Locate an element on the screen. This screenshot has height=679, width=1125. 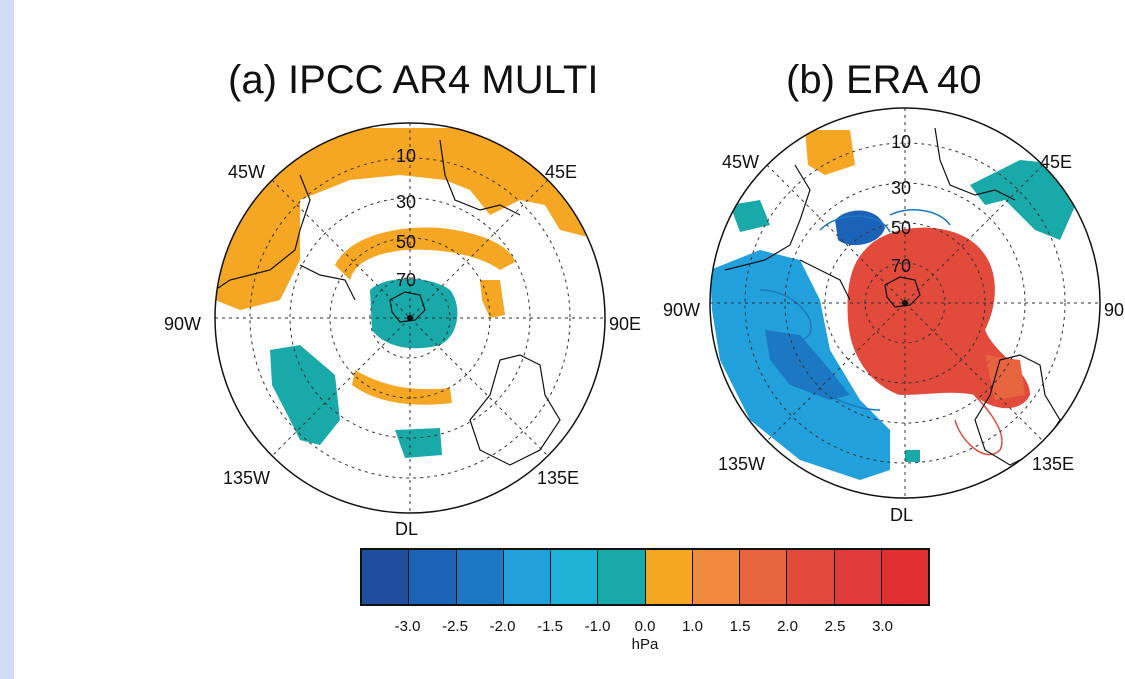
colorbar-unit: hPa is located at coordinates (645, 644).